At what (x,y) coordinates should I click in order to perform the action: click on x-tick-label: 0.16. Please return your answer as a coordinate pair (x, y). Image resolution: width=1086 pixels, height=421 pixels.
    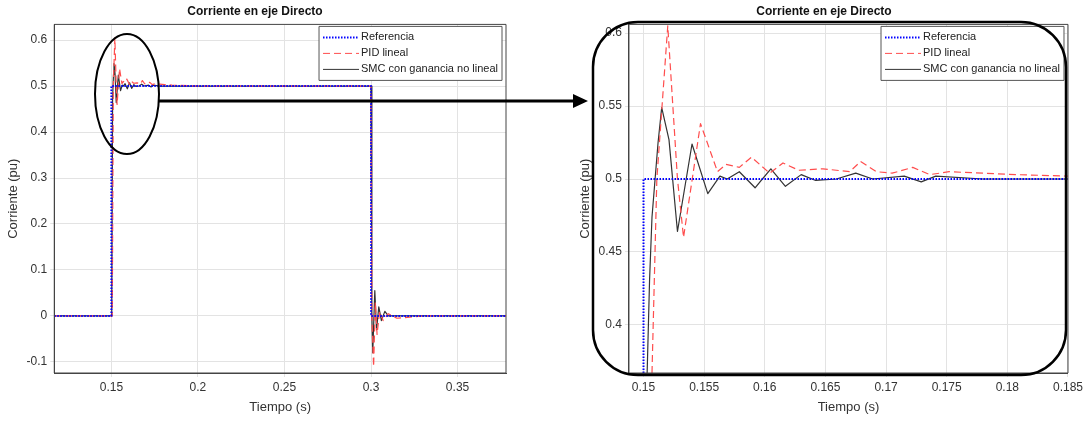
    Looking at the image, I should click on (765, 386).